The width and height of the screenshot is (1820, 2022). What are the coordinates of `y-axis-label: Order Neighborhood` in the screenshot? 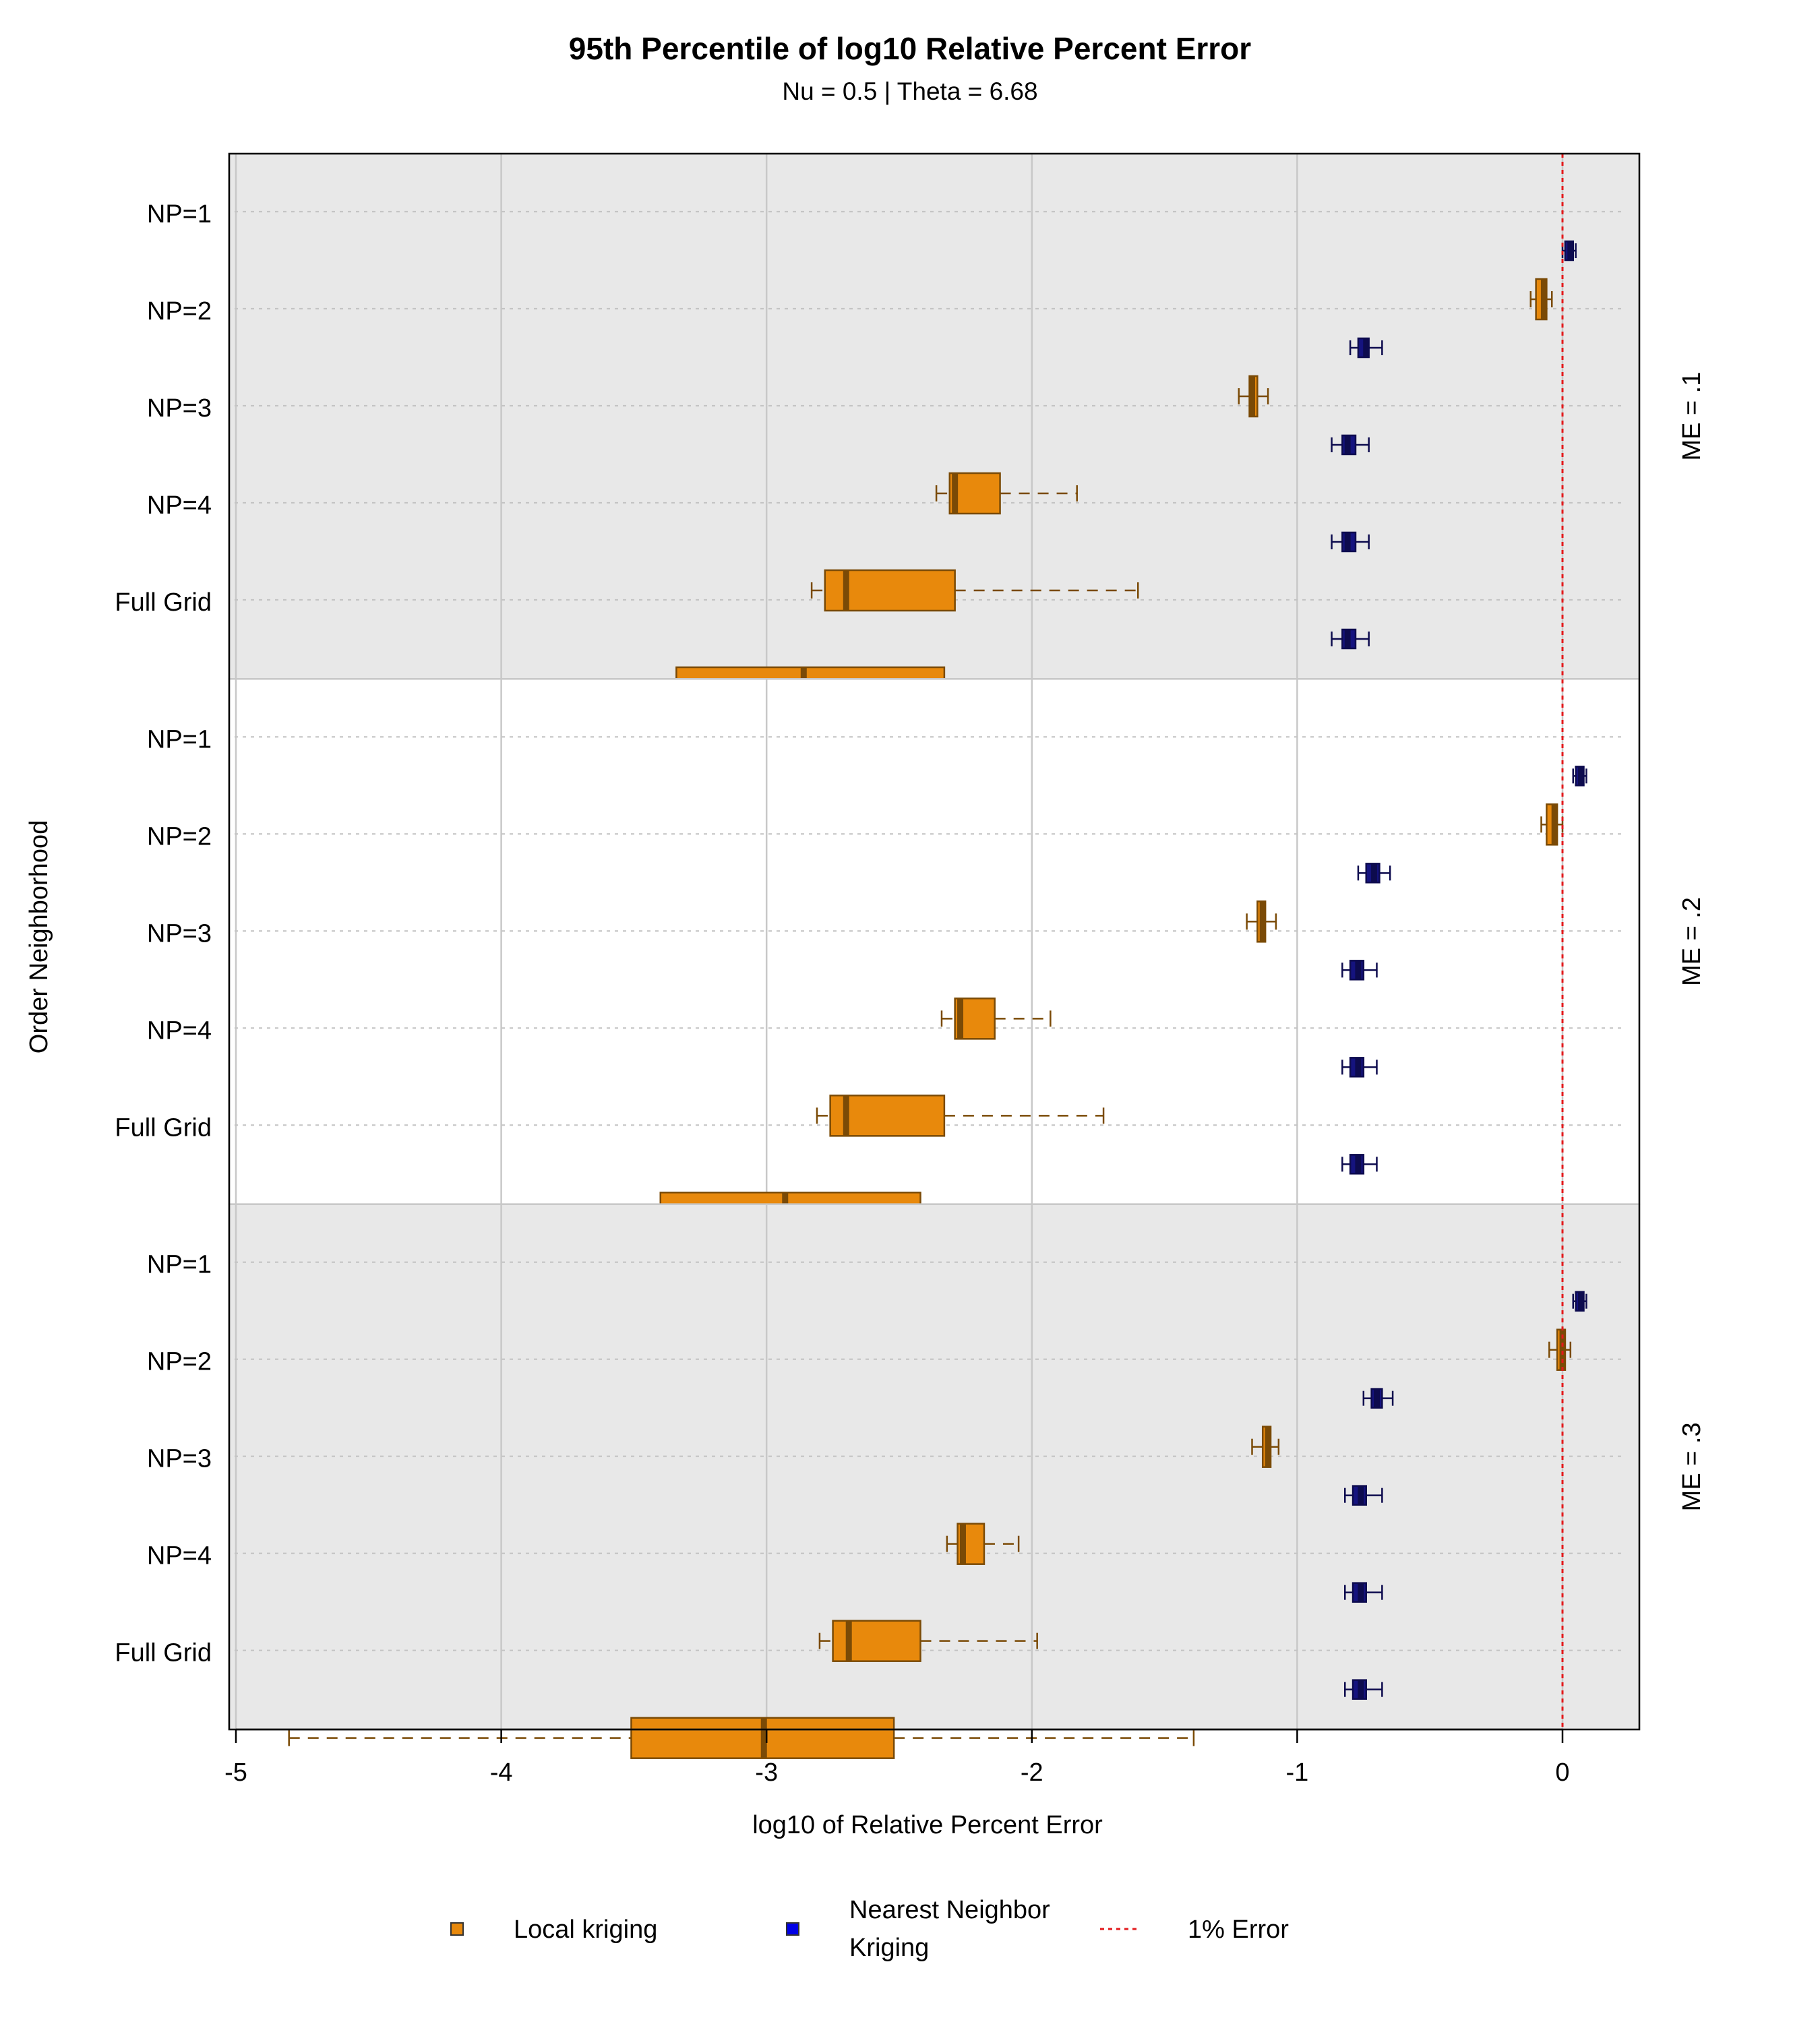 It's located at (39, 936).